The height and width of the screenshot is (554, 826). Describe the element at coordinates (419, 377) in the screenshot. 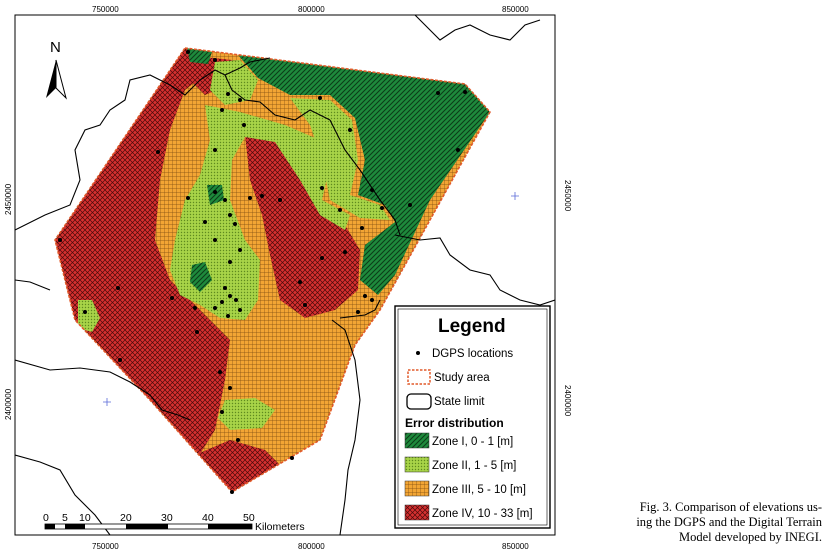

I see `study-area-legend-icon` at that location.